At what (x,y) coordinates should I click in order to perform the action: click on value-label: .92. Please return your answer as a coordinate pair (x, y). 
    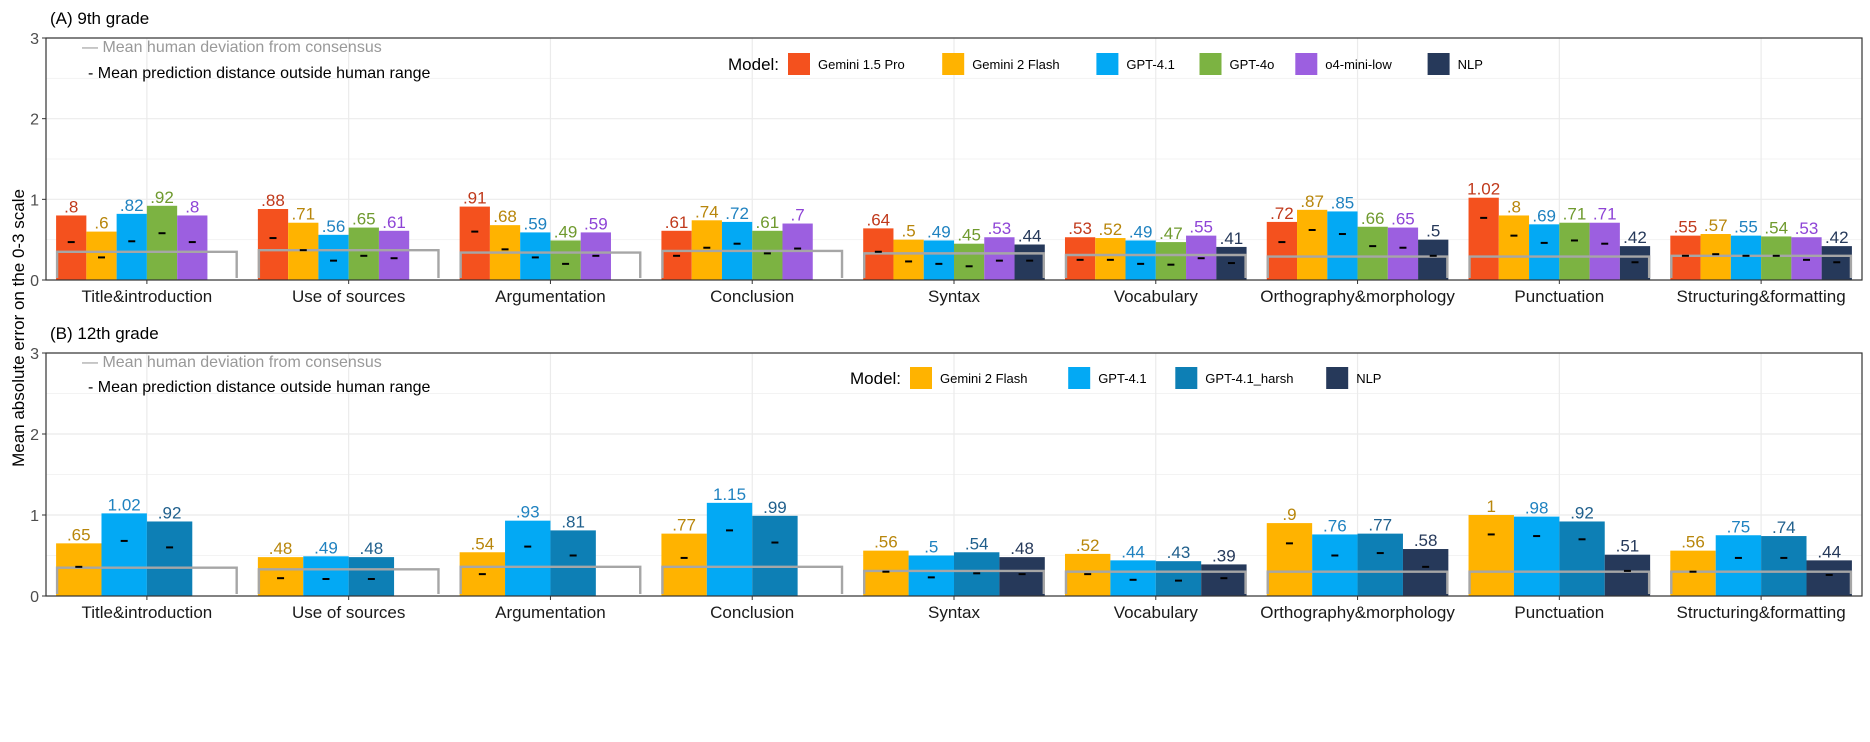
    Looking at the image, I should click on (162, 197).